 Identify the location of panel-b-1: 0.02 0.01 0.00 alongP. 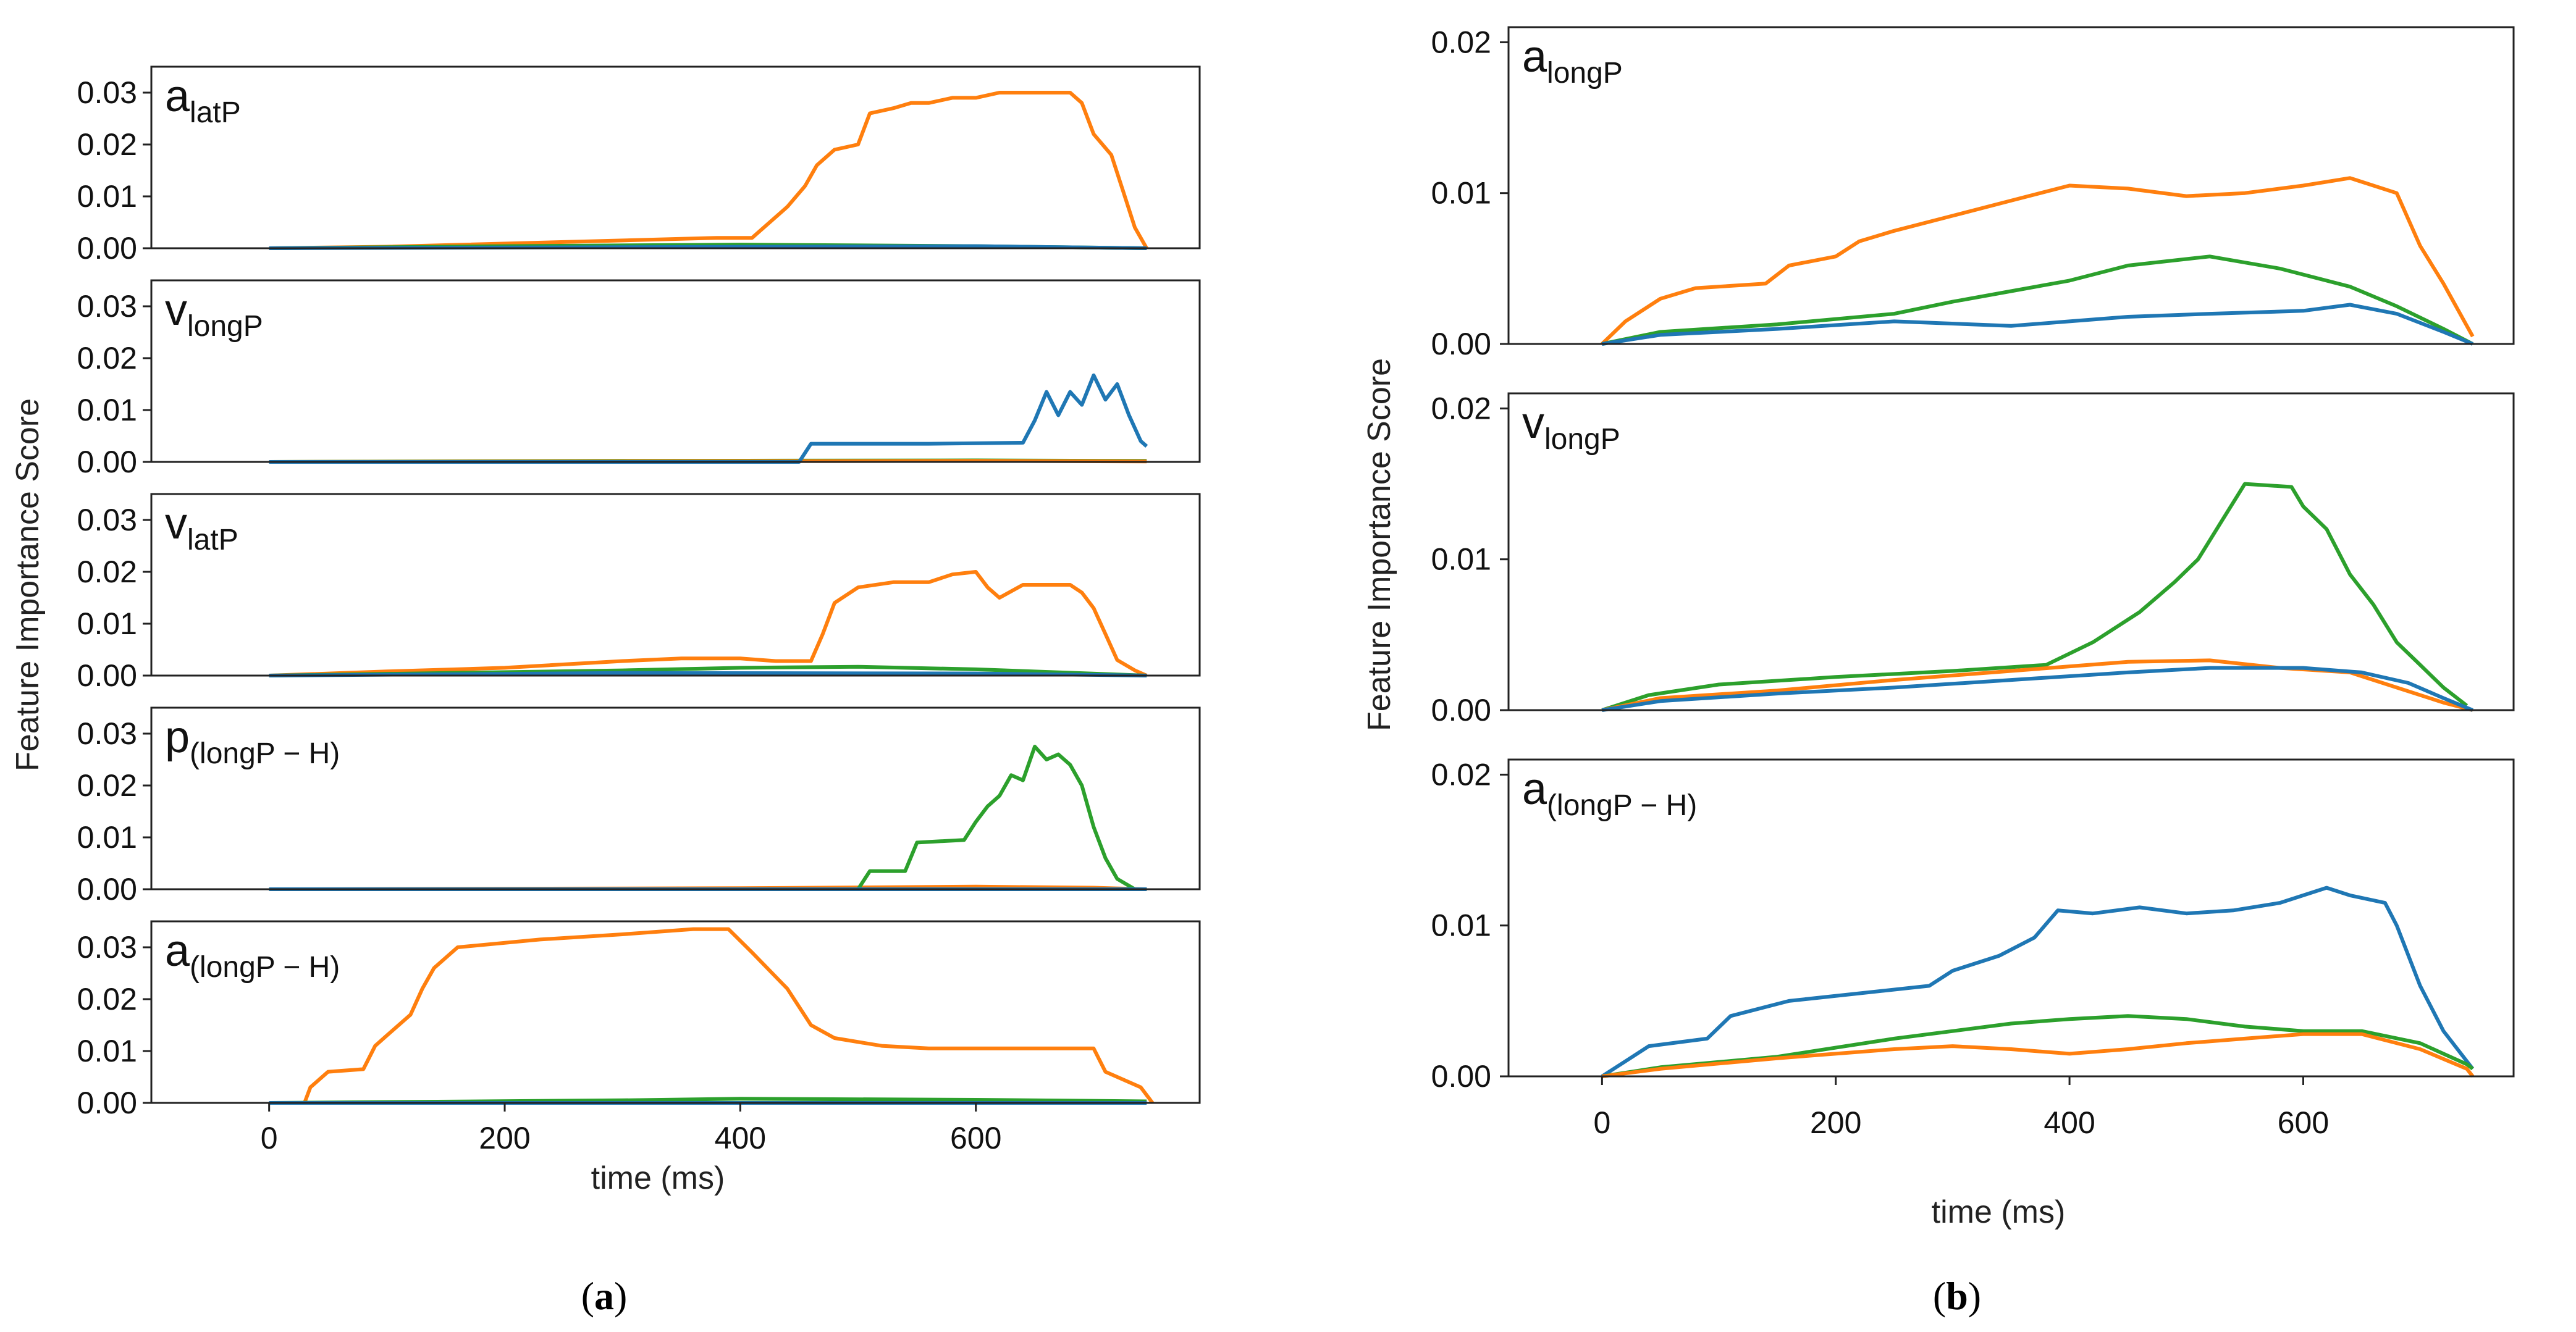
(1973, 193).